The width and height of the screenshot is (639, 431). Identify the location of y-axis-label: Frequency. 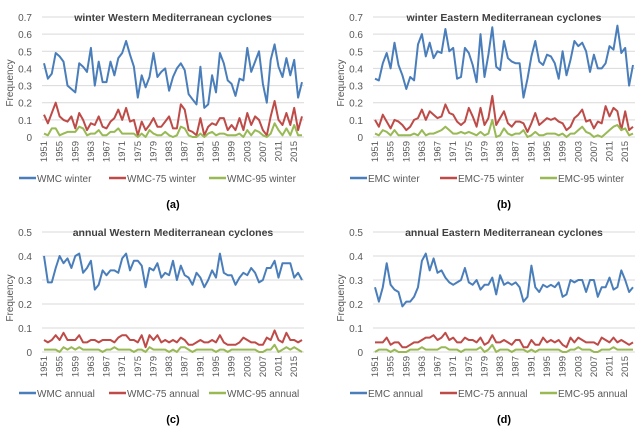
(10, 297).